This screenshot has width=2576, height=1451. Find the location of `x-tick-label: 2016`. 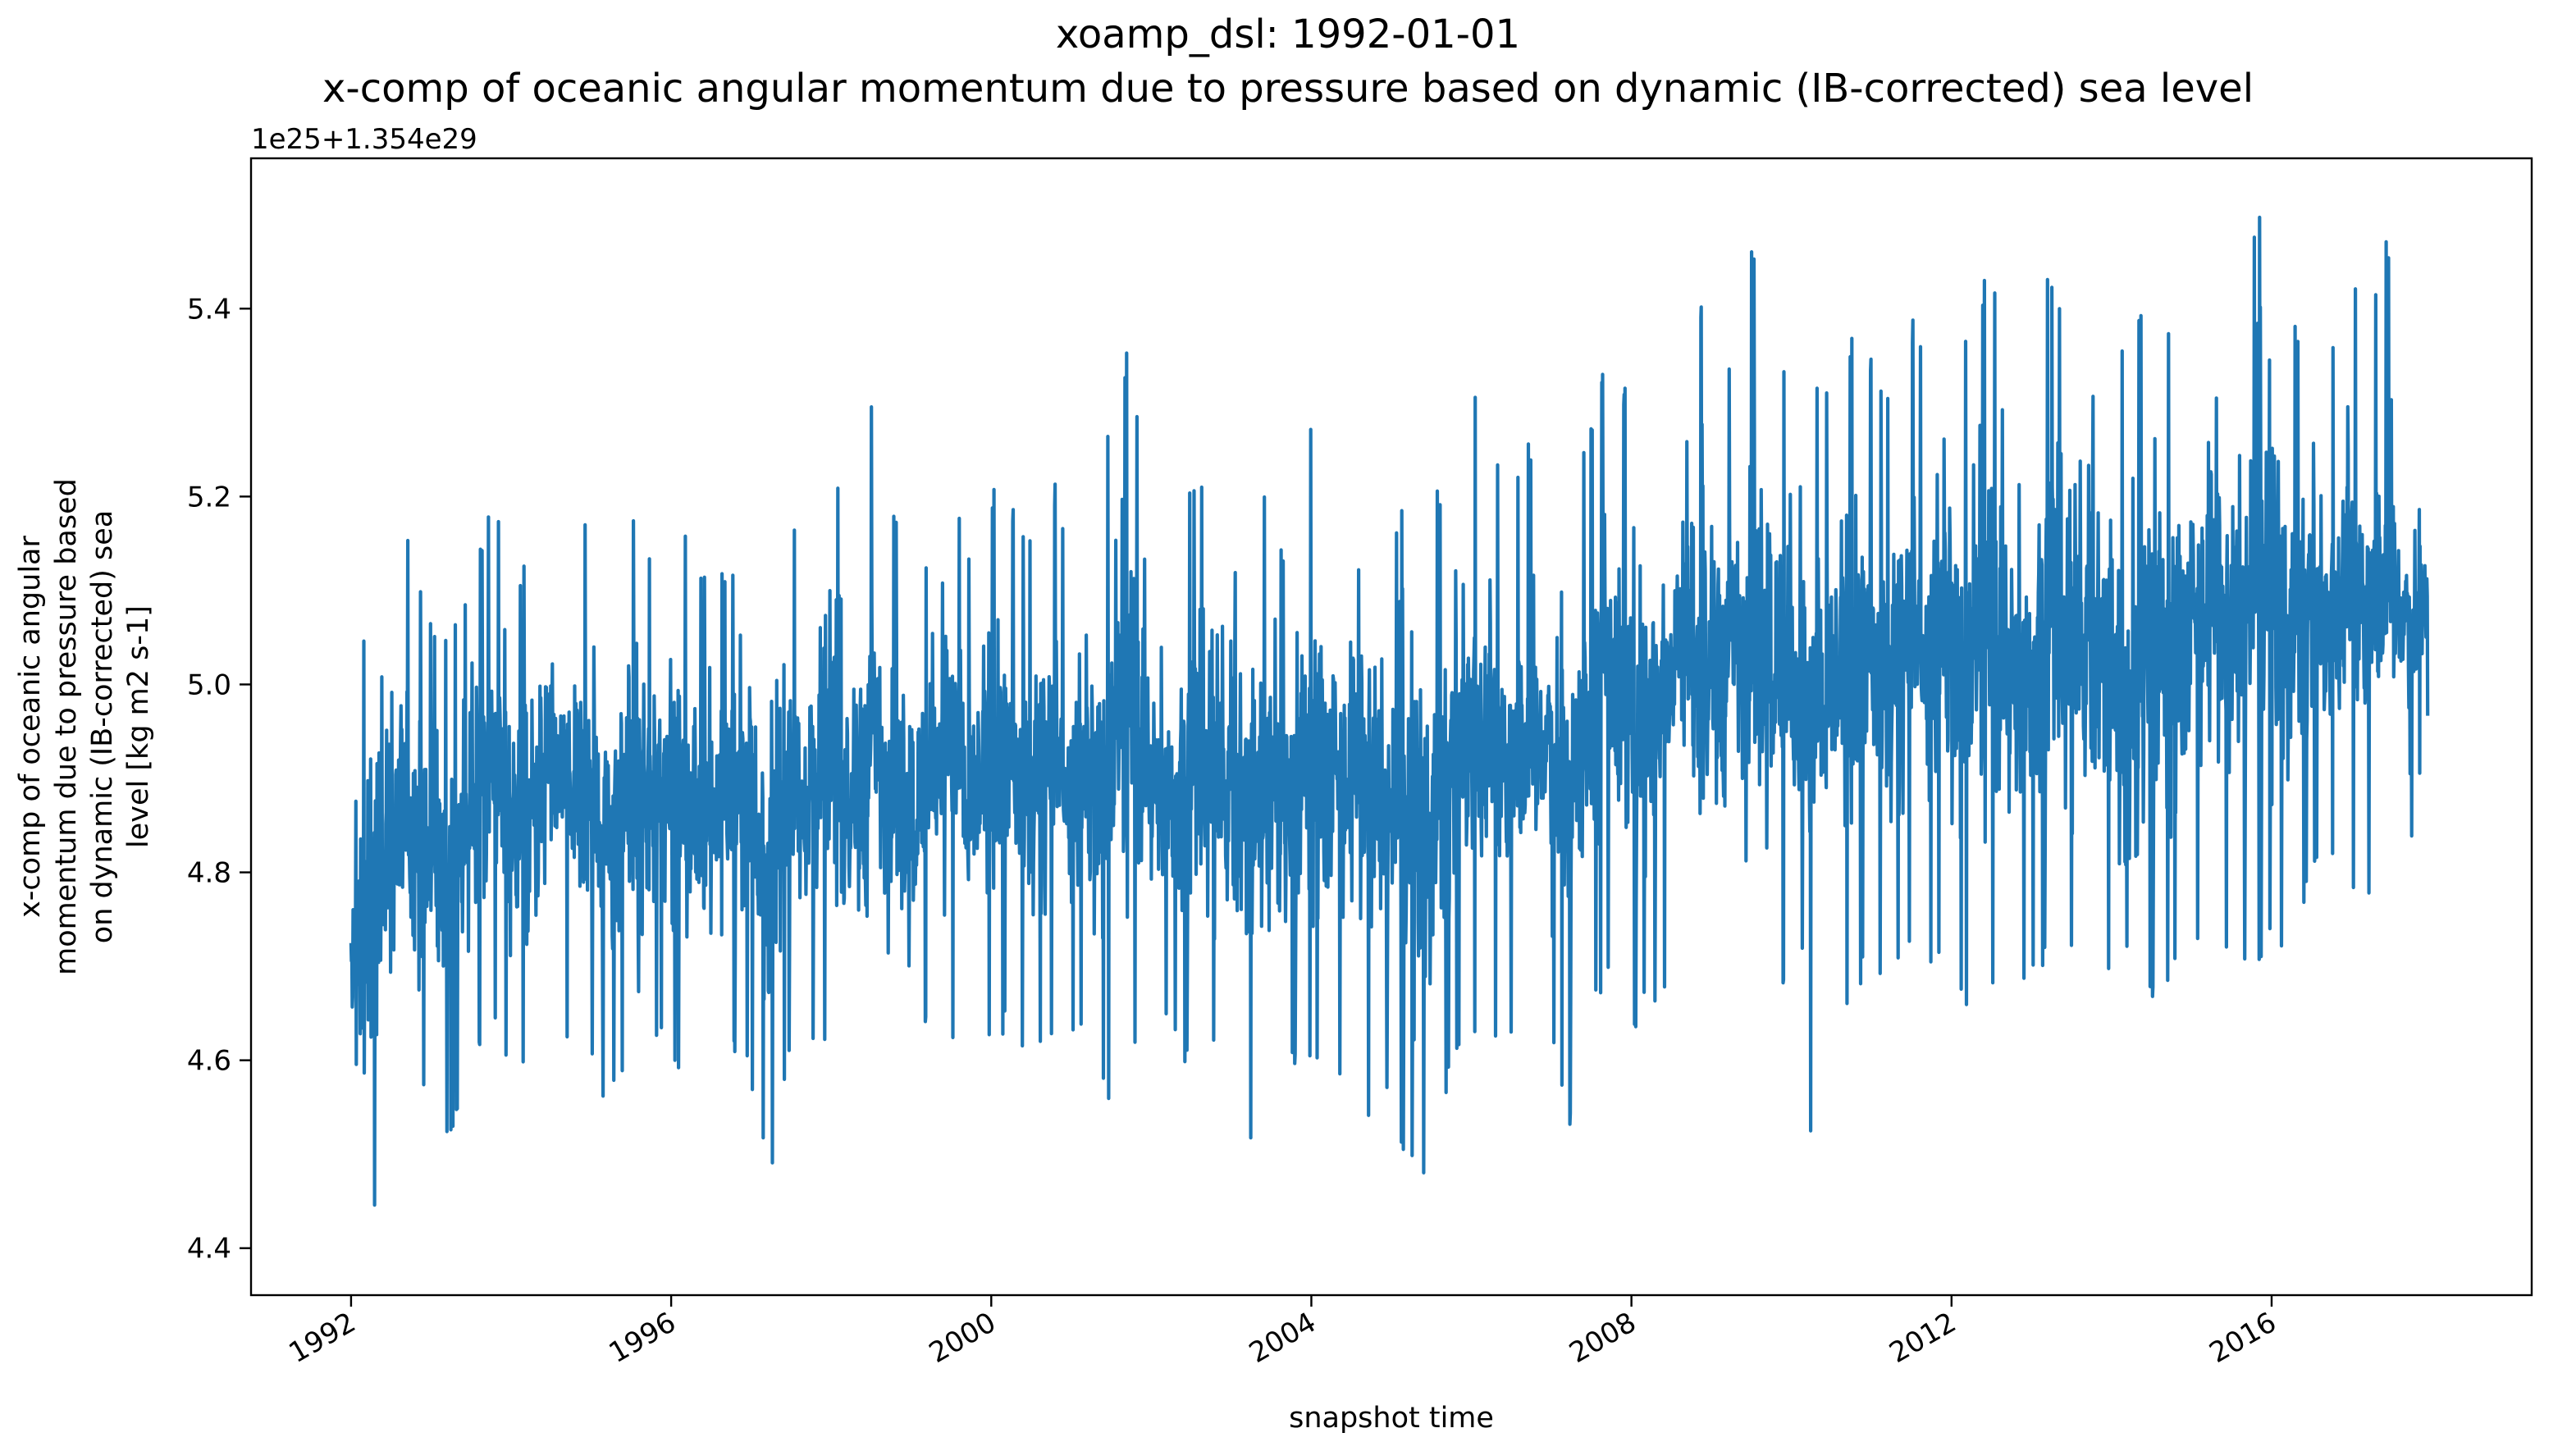

x-tick-label: 2016 is located at coordinates (2243, 1338).